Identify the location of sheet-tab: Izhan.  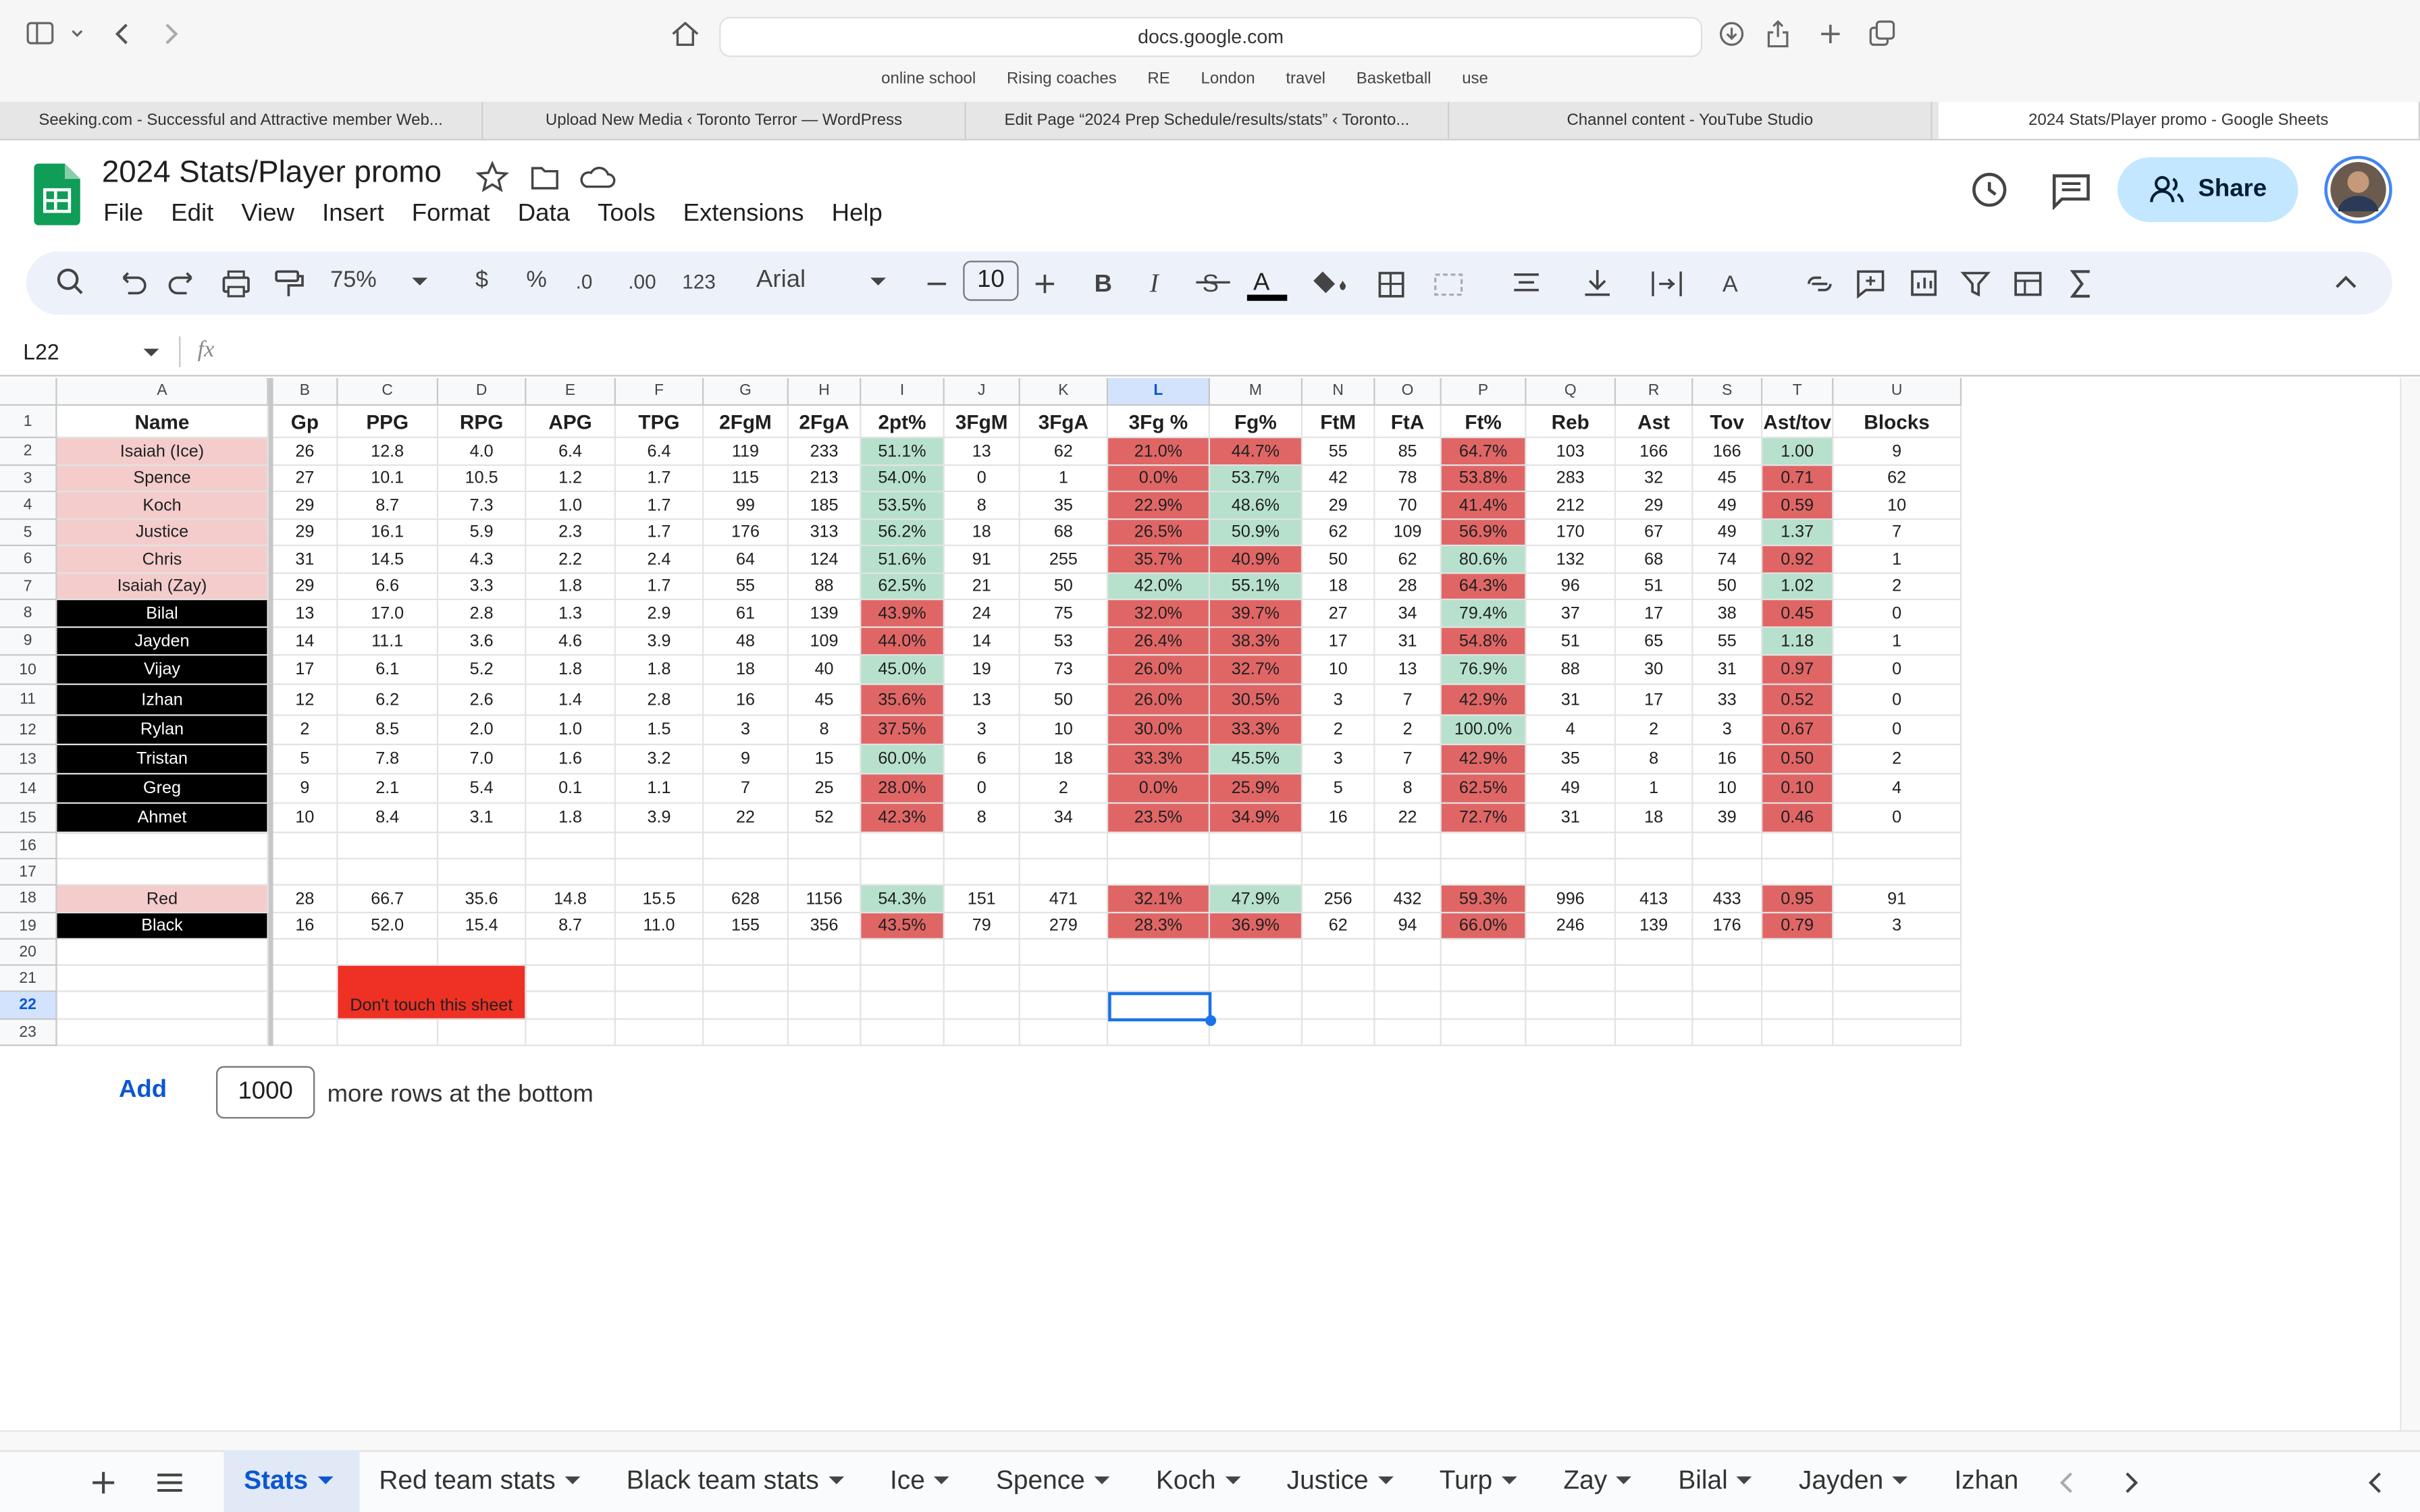
(1981, 1481).